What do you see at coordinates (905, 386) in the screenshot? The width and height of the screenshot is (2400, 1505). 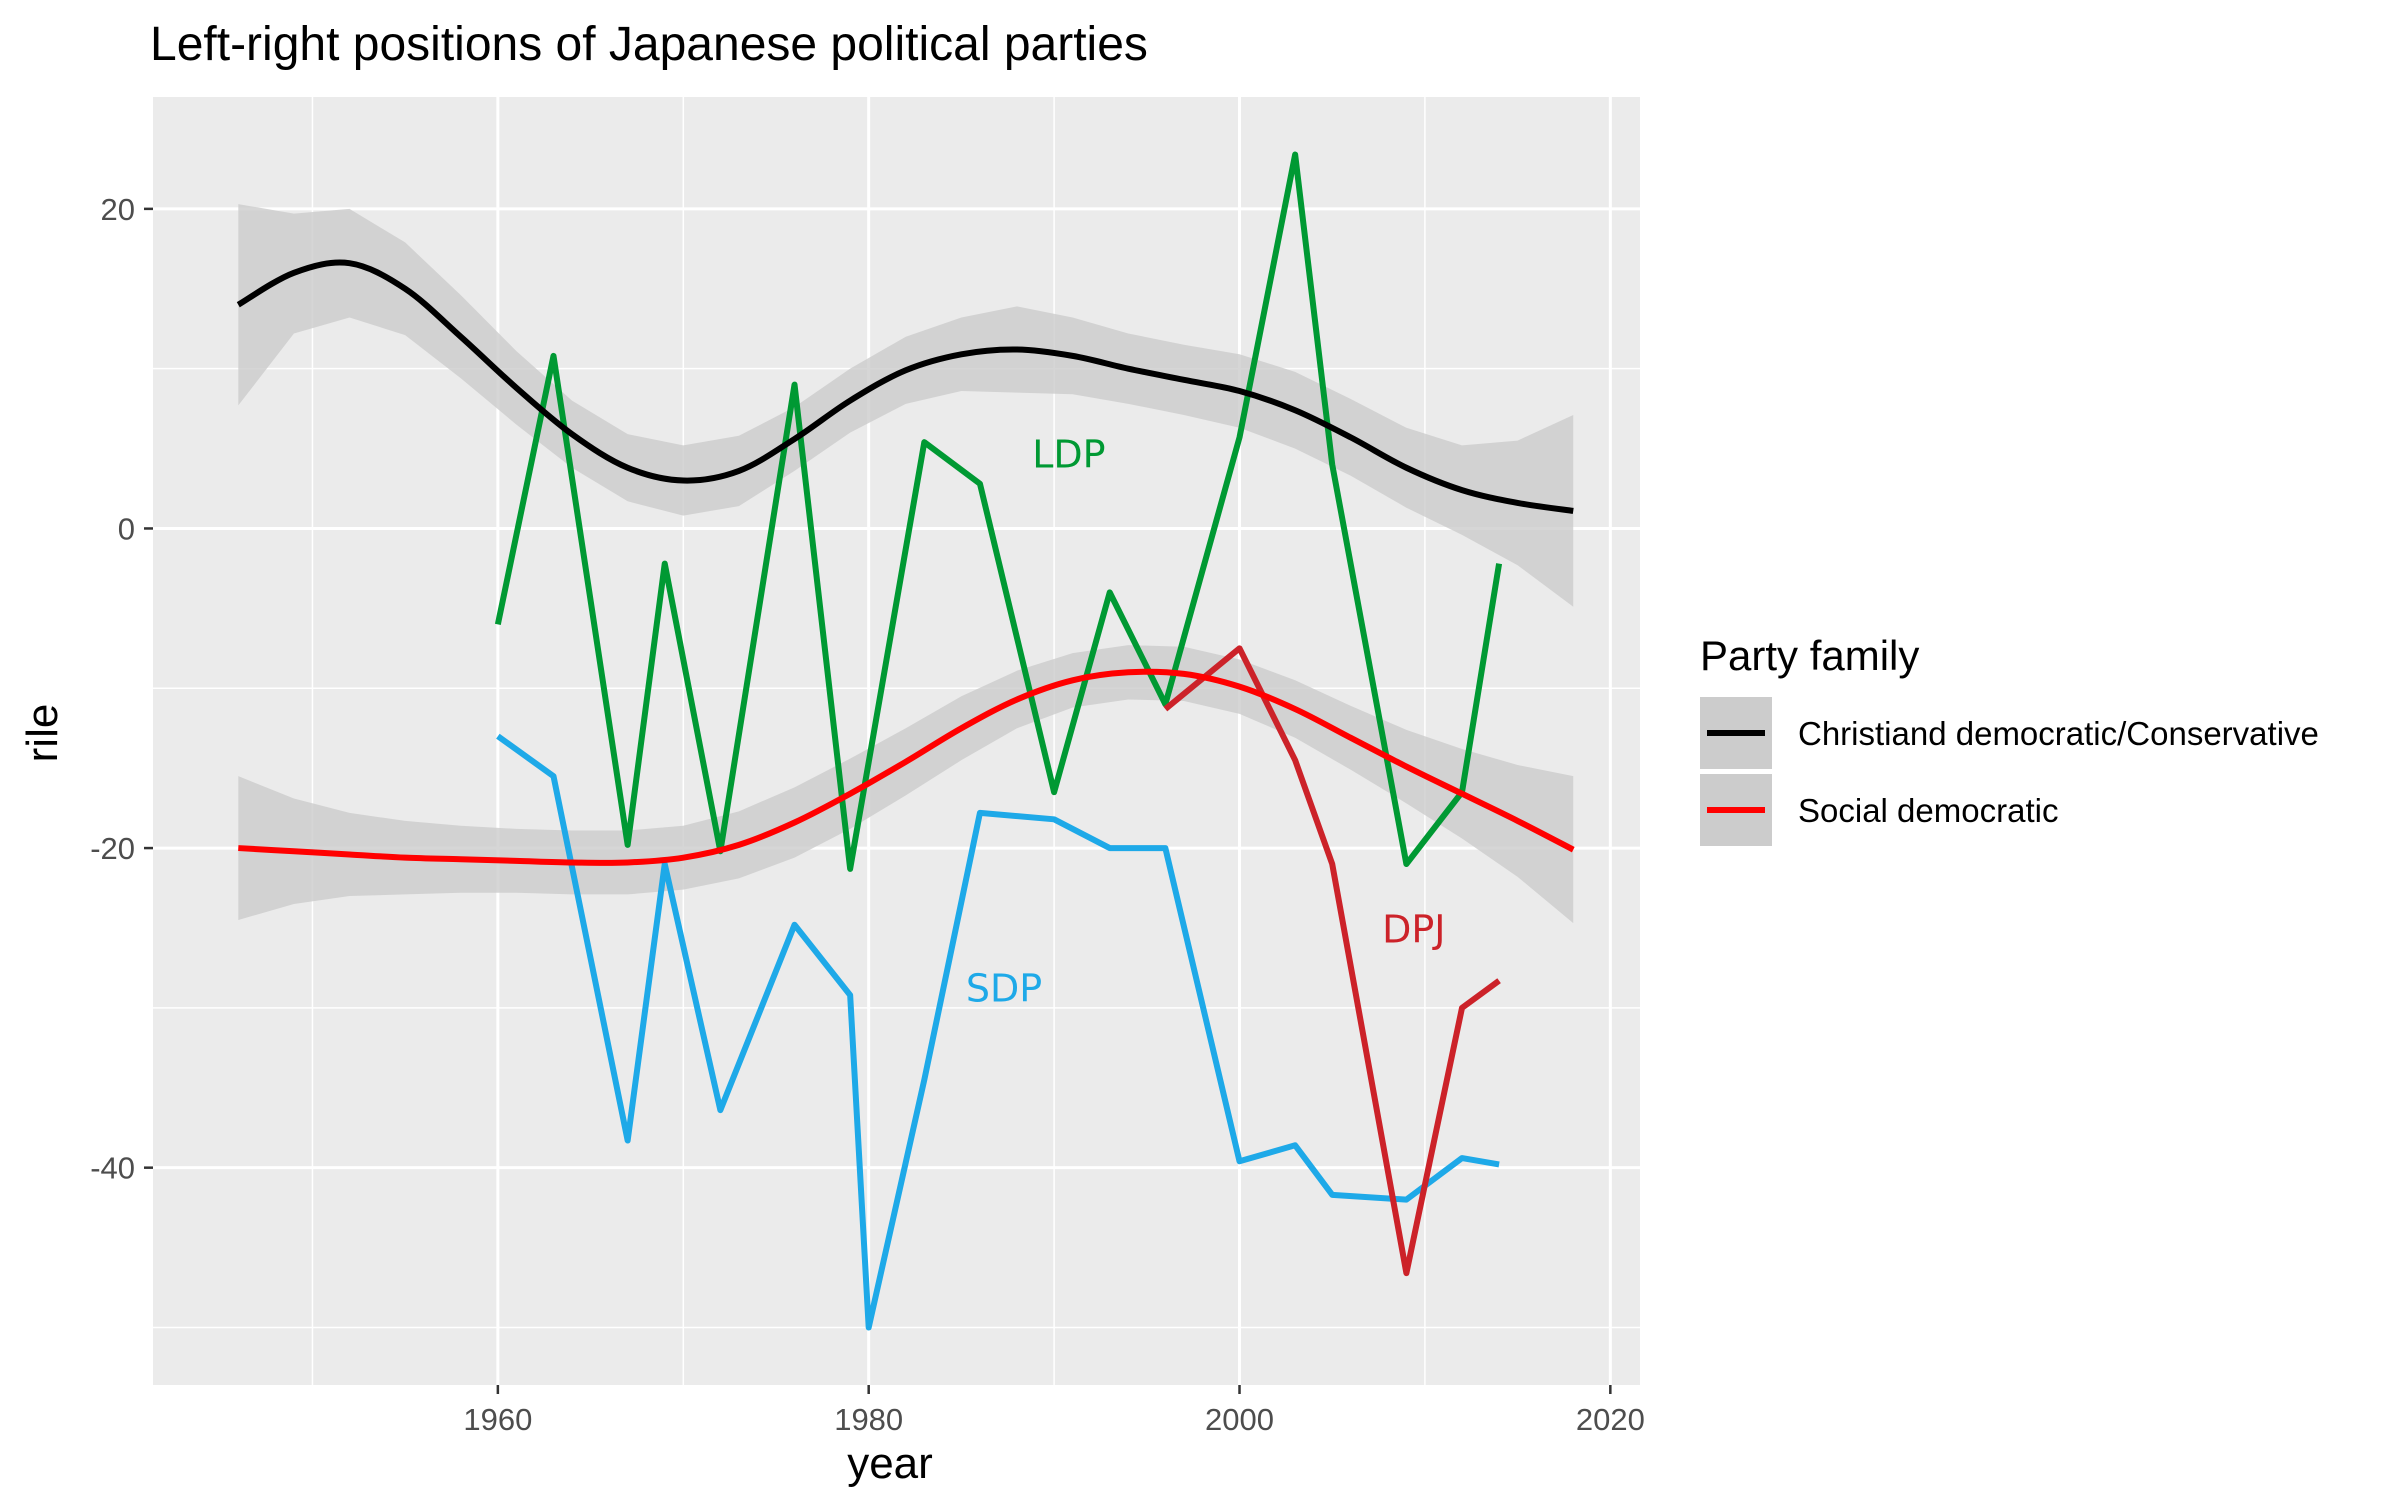 I see `smooth-line-christiand-democratic-conservative` at bounding box center [905, 386].